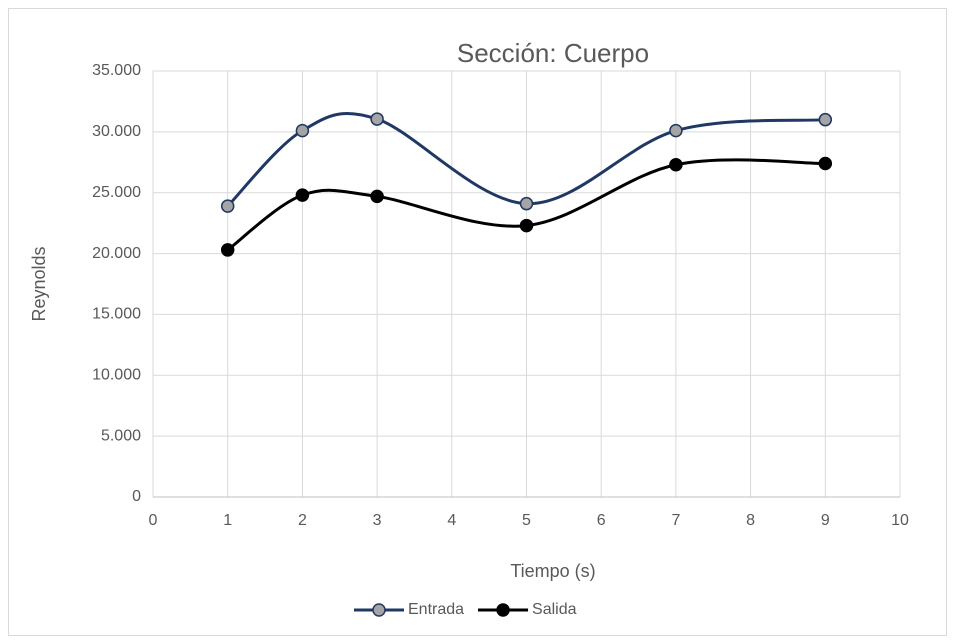 This screenshot has height=644, width=955. I want to click on x-axis-label: Tiempo (s), so click(552, 571).